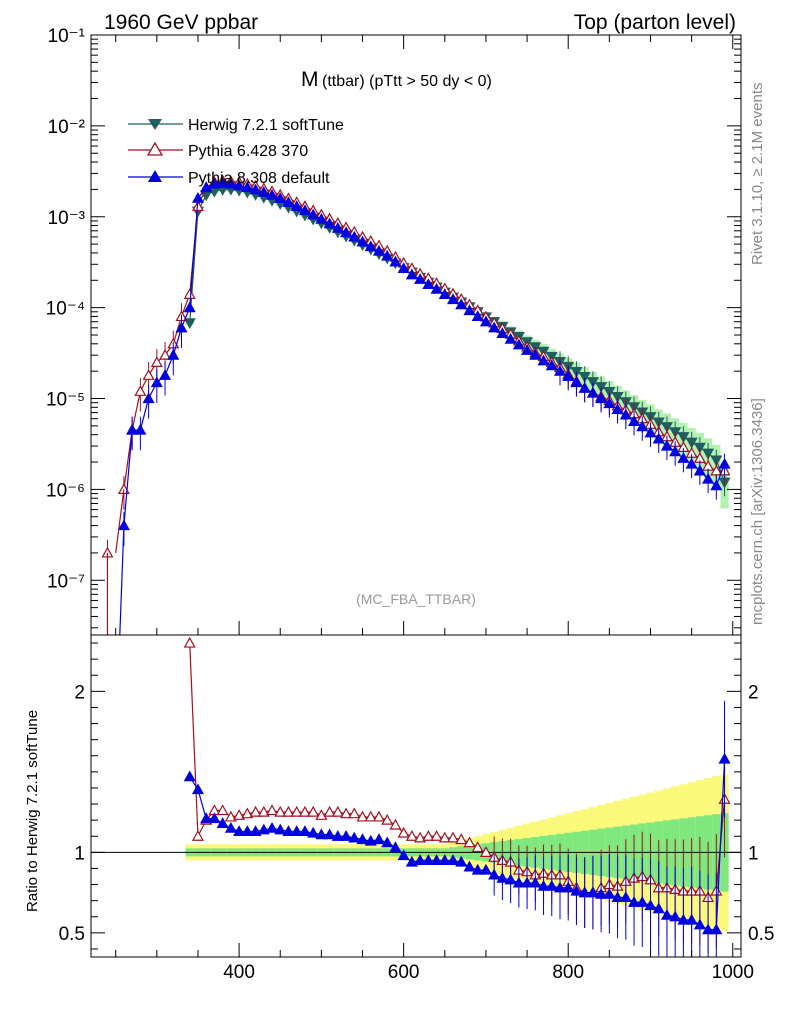 This screenshot has height=1024, width=786. Describe the element at coordinates (65, 400) in the screenshot. I see `y-tick-label: 10⁻⁵` at that location.